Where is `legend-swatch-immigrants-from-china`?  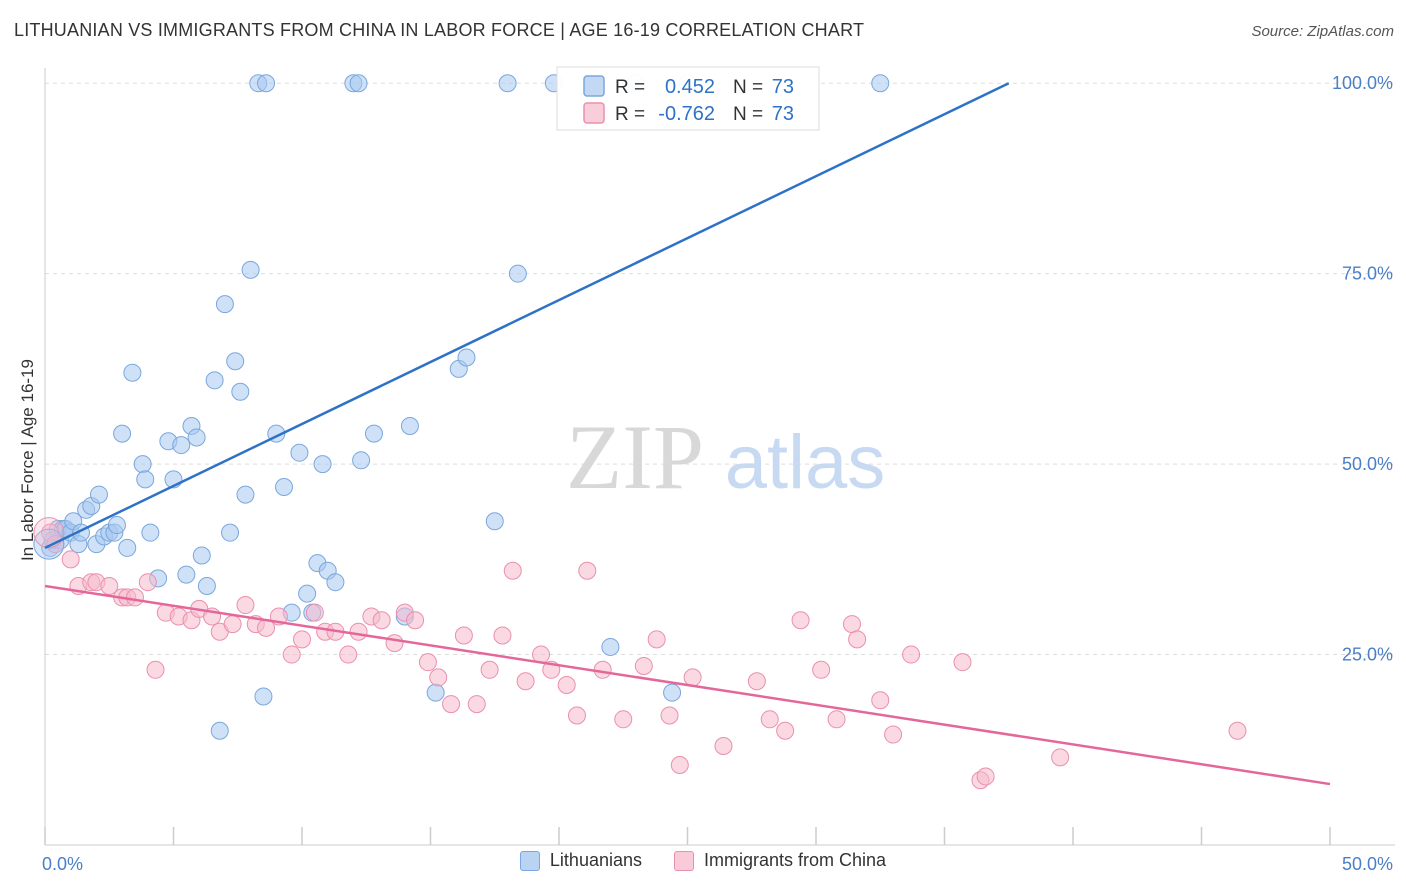
legend-swatch-immigrants-from-china is located at coordinates (684, 860).